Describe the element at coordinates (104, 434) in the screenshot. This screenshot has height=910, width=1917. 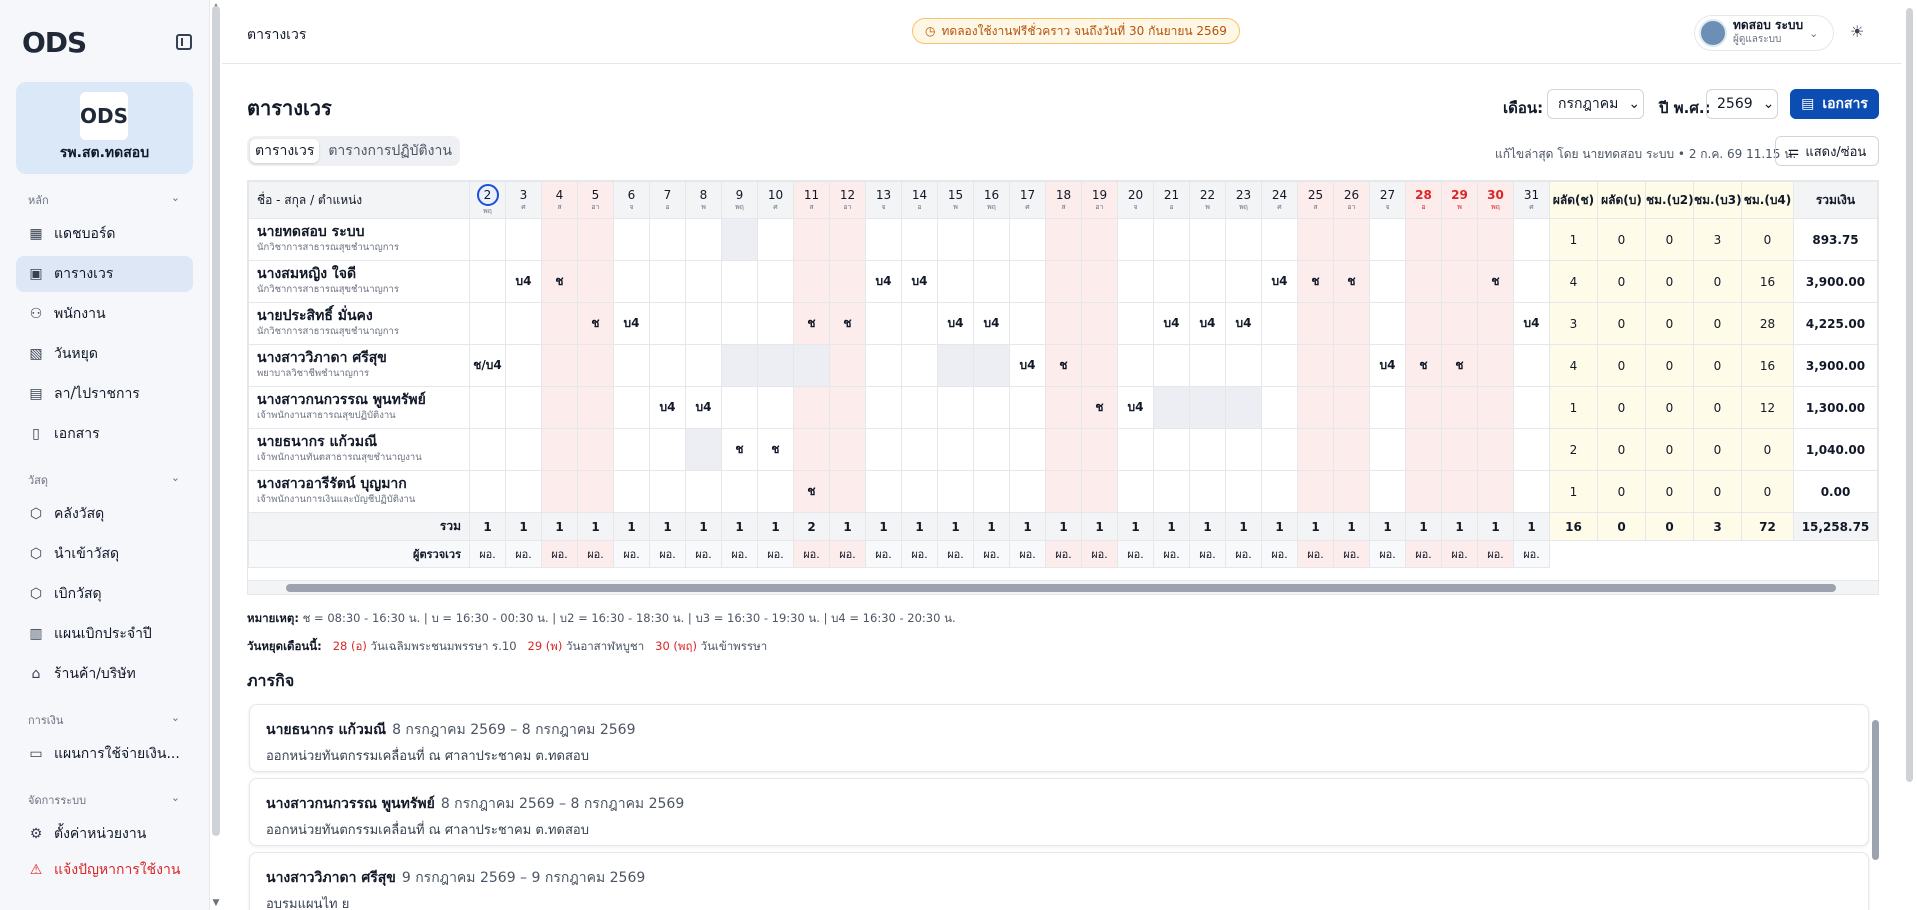
I see `nav-docs: ▯ เอกสาร` at that location.